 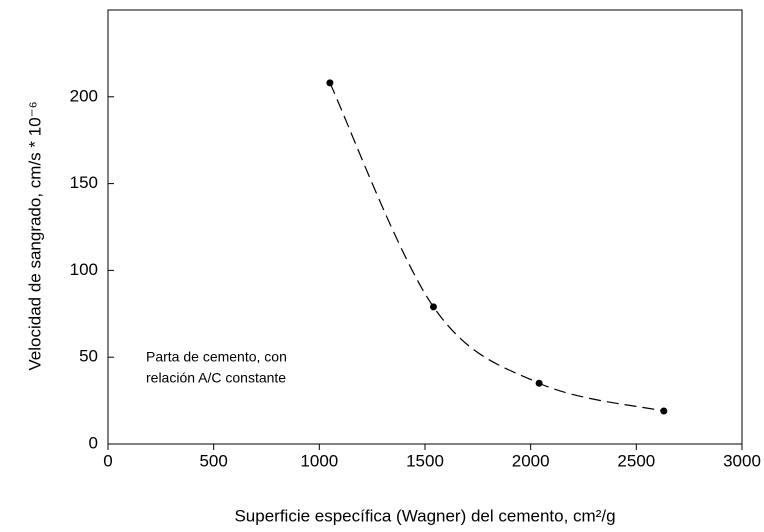 What do you see at coordinates (34, 235) in the screenshot?
I see `y-axis-label: Velocidad de sangrado, cm/s * 10⁻⁶` at bounding box center [34, 235].